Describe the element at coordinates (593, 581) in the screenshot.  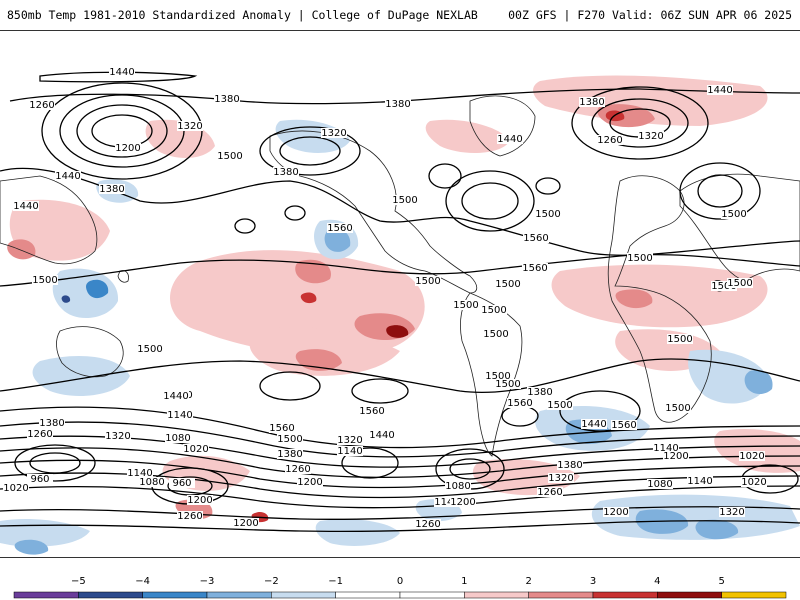
I see `colorbar-tick-label: 3` at that location.